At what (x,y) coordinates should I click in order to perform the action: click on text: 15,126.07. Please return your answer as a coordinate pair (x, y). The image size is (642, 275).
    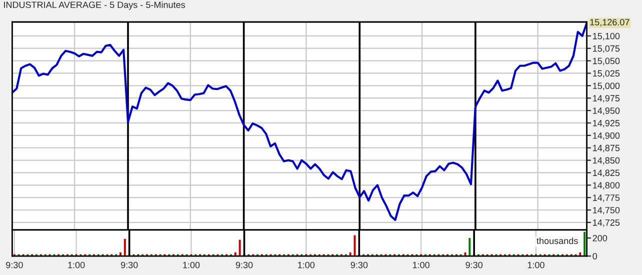
    Looking at the image, I should click on (610, 22).